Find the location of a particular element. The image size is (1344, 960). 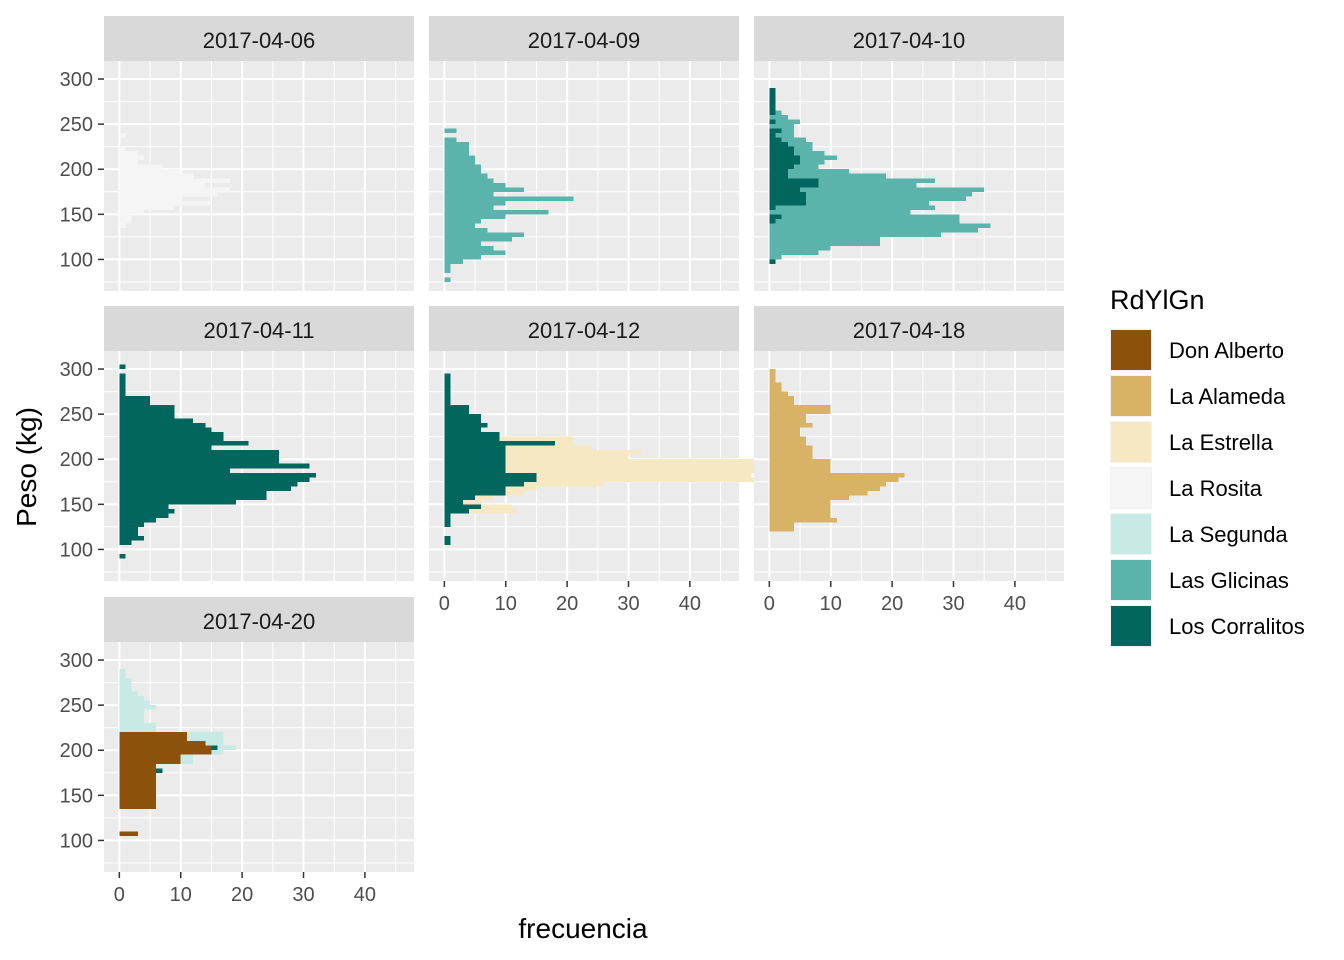

facet-title: 2017-04-11 is located at coordinates (259, 330).